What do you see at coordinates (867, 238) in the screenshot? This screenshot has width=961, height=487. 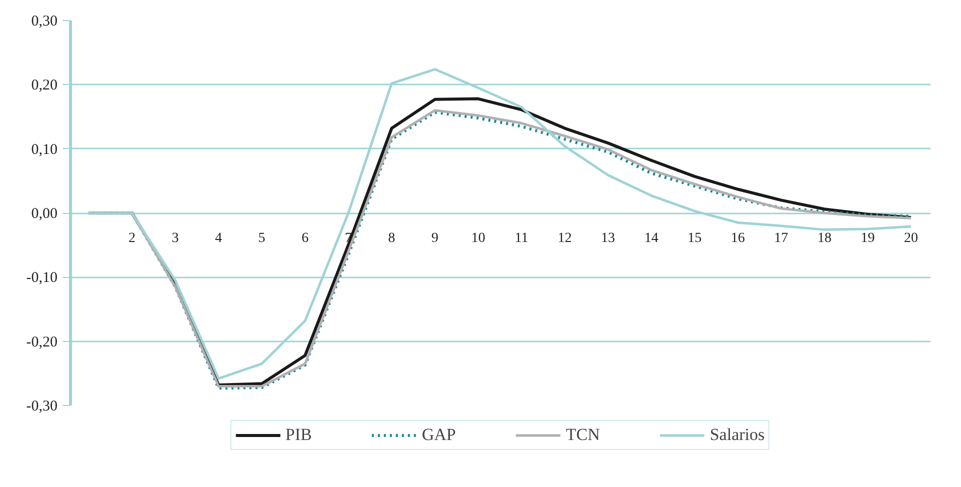 I see `x-tick-label: 19` at bounding box center [867, 238].